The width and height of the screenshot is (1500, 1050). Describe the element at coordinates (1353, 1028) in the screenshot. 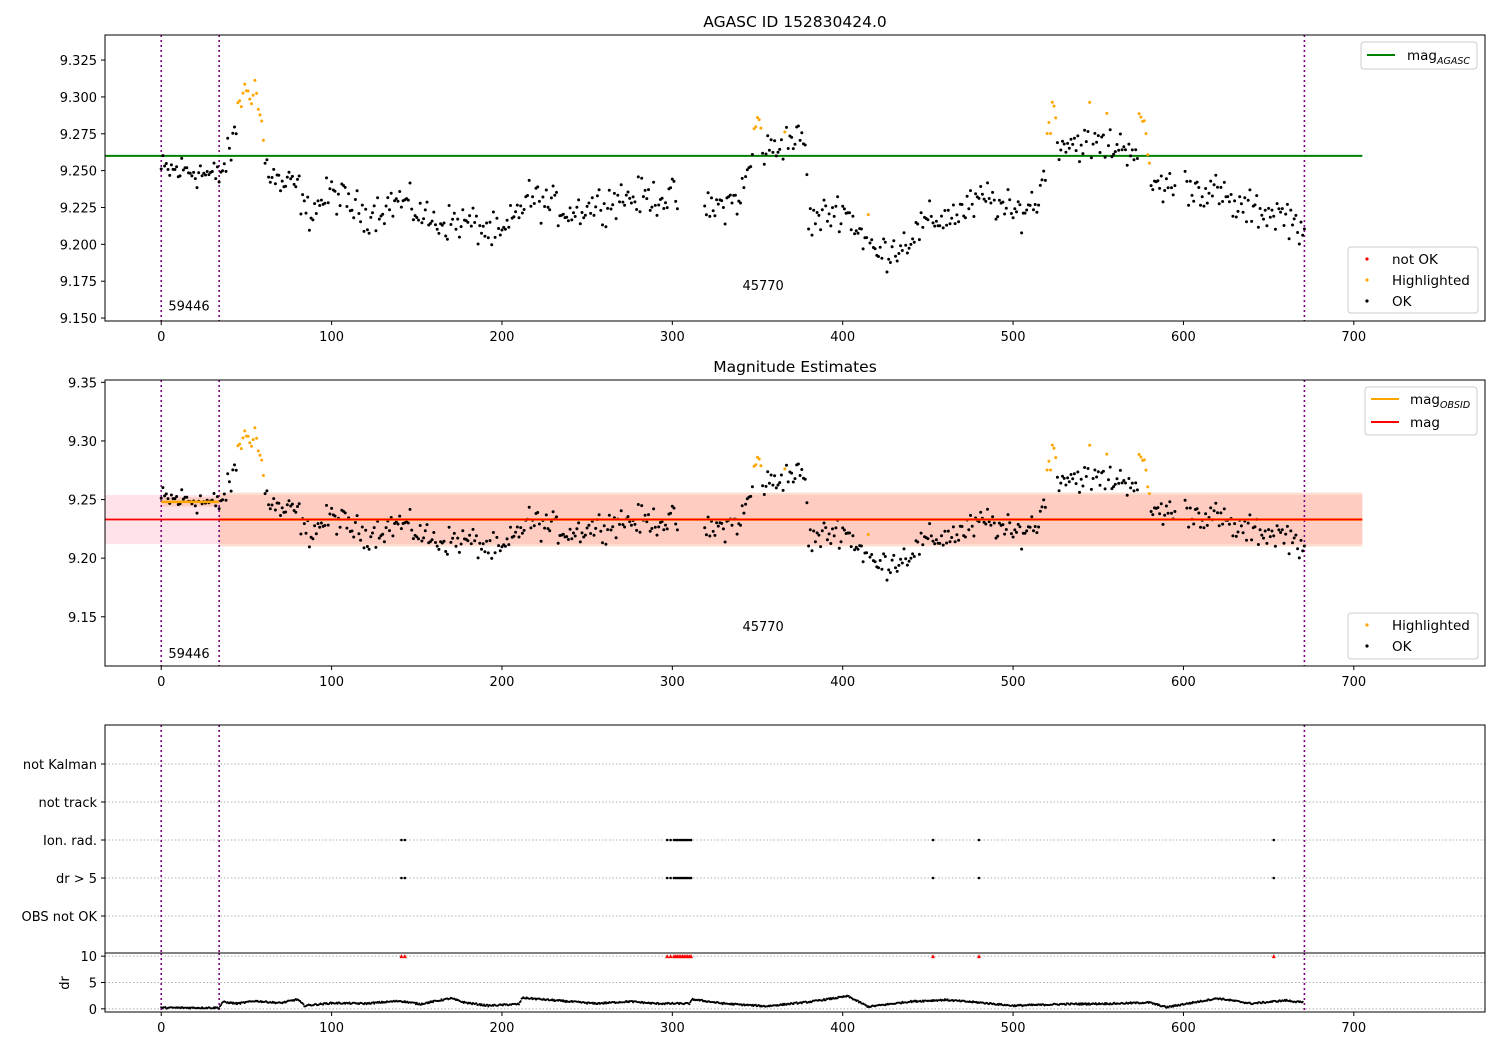

I see `x-tick-label: 700` at that location.